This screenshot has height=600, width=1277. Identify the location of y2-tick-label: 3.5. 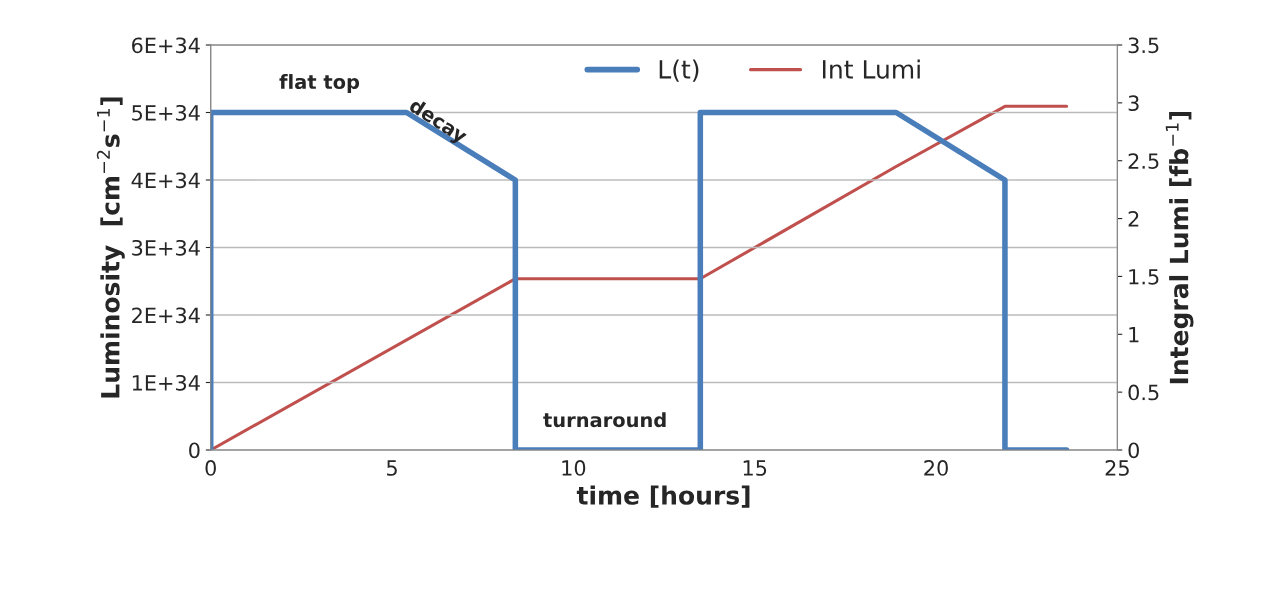
(1143, 45).